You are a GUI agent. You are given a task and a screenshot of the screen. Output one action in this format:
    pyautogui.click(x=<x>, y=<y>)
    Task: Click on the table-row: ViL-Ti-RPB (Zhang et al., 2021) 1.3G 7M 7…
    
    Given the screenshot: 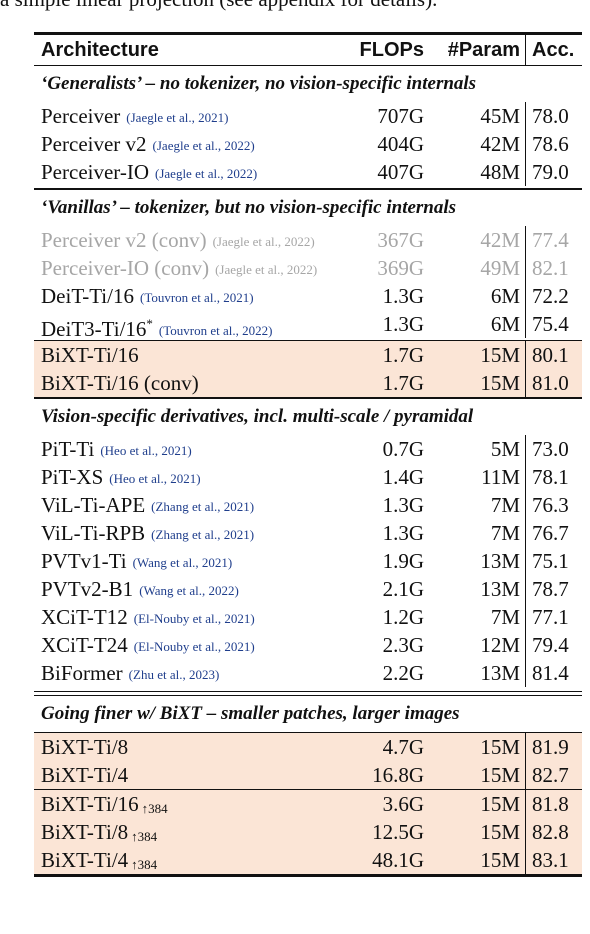 What is the action you would take?
    pyautogui.click(x=308, y=532)
    